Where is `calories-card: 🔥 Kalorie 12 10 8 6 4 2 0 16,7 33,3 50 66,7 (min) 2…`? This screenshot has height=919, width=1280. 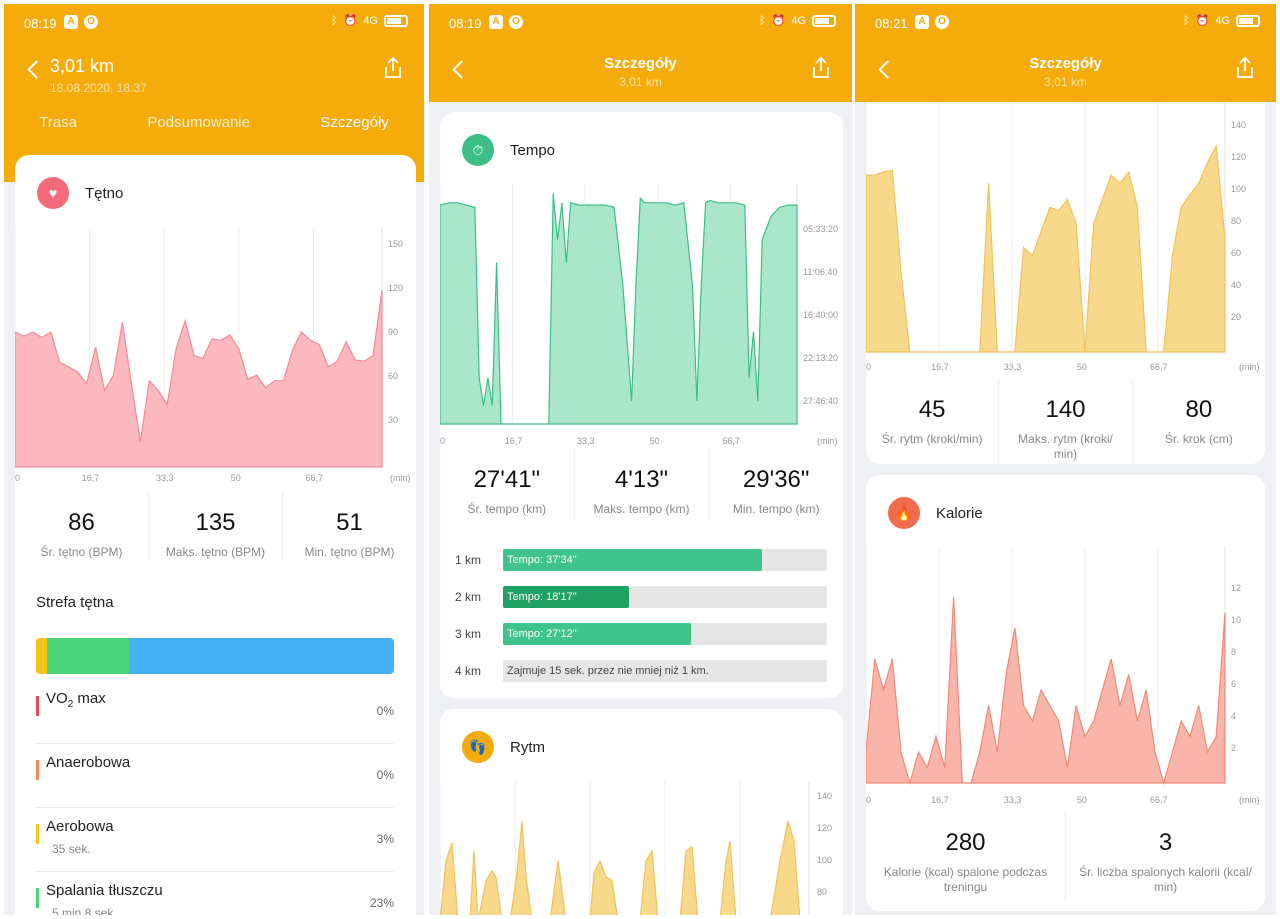
calories-card: 🔥 Kalorie 12 10 8 6 4 2 0 16,7 33,3 50 66,7 (min) 2… is located at coordinates (1065, 693).